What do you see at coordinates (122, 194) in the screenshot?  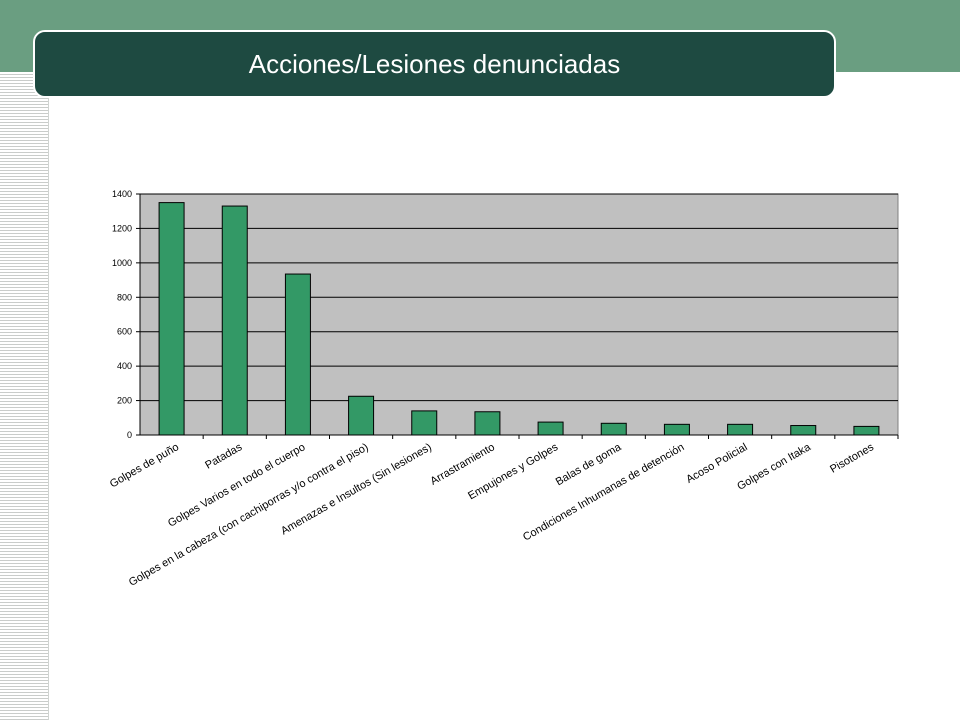 I see `y-tick-label: 1400` at bounding box center [122, 194].